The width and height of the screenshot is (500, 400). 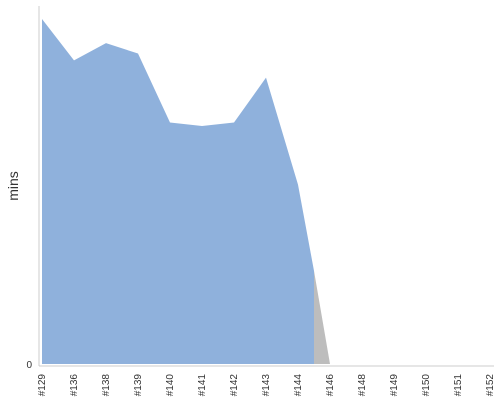 I want to click on y-tick-label: 0, so click(x=29, y=365).